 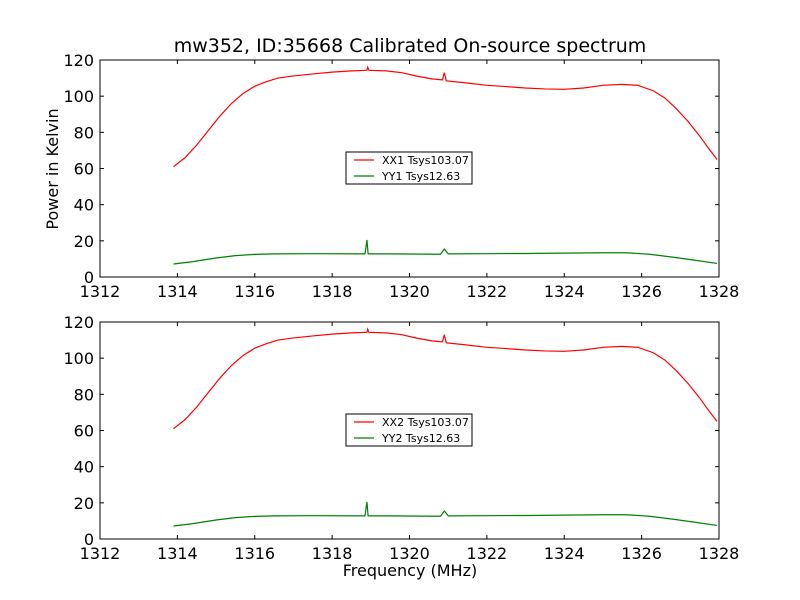 I want to click on legend-label: YY1 Tsys12.63, so click(x=420, y=176).